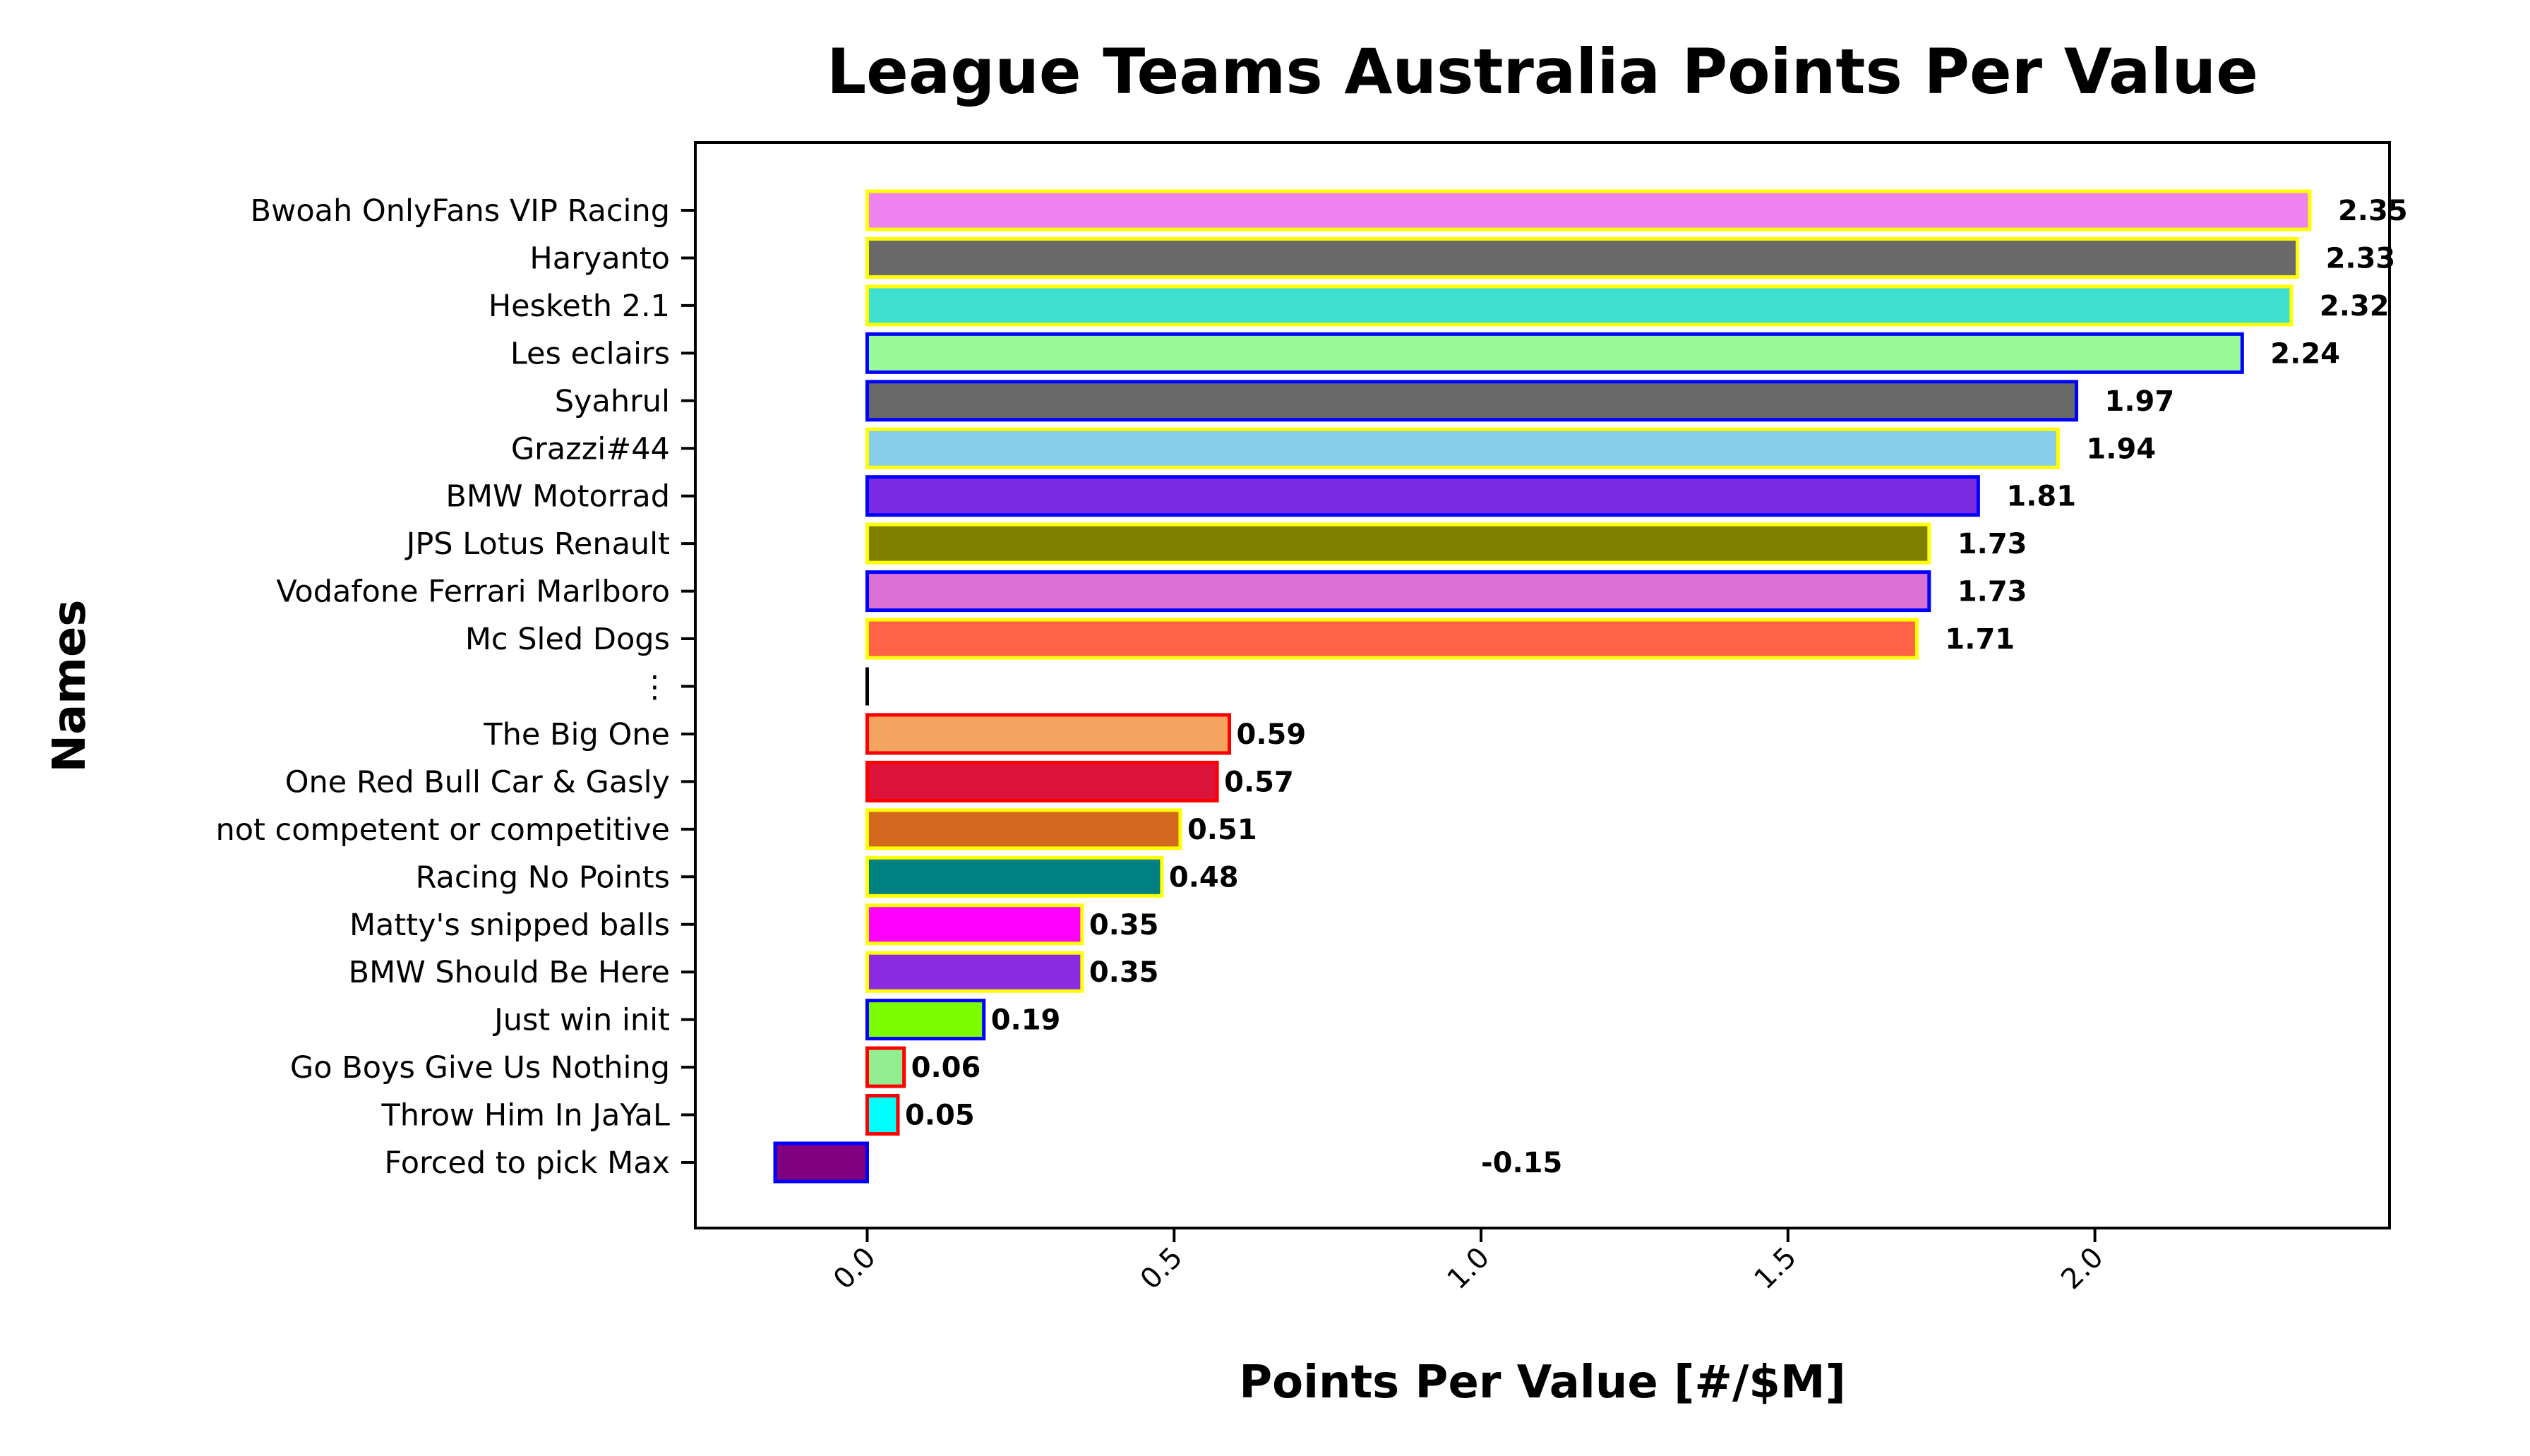 This screenshot has height=1456, width=2530. Describe the element at coordinates (480, 1067) in the screenshot. I see `y-tick-label: Go Boys Give Us Nothing` at that location.